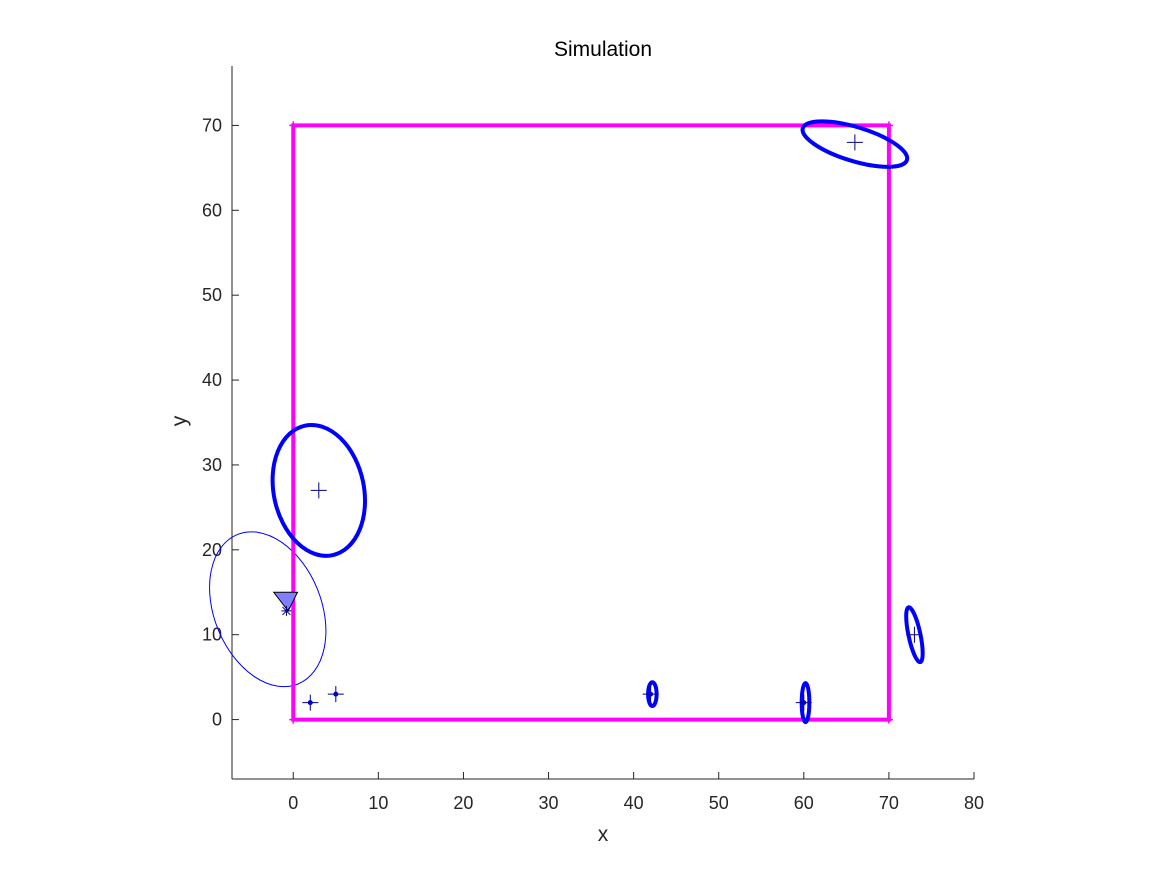 The image size is (1167, 875). What do you see at coordinates (212, 125) in the screenshot?
I see `y-tick-label: 70` at bounding box center [212, 125].